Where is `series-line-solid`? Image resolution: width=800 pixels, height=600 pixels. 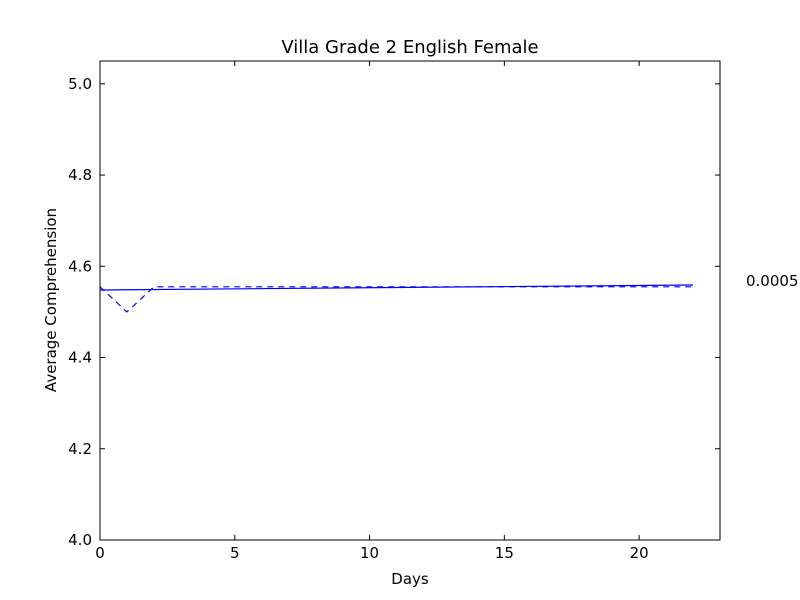 series-line-solid is located at coordinates (396, 287).